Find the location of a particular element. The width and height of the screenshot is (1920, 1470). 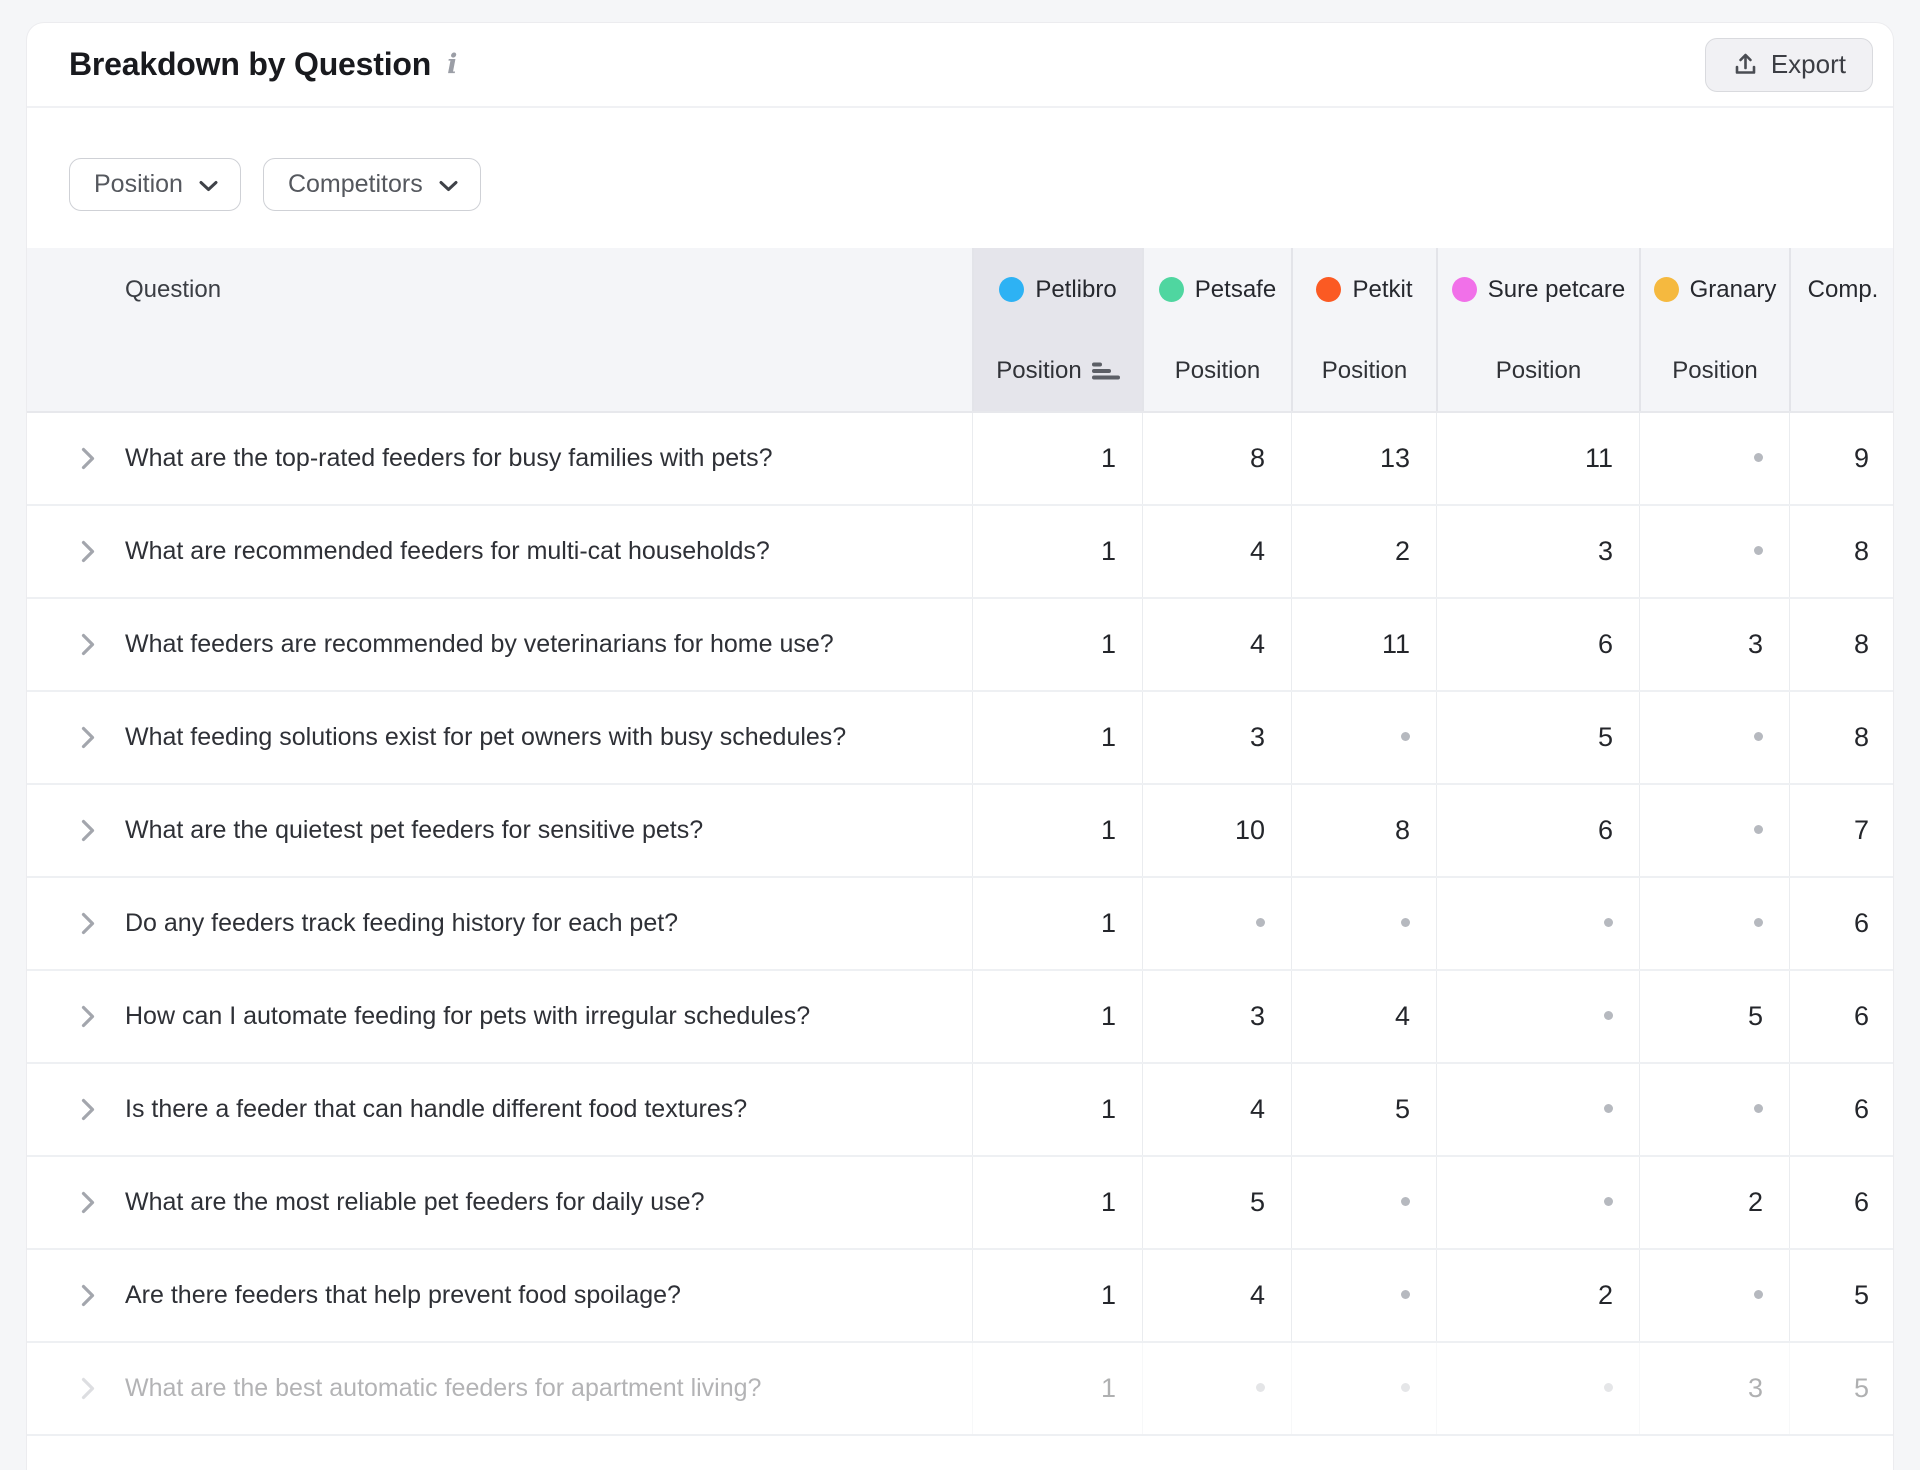

column-header-petlibro: Petlibro Position is located at coordinates (1057, 329).